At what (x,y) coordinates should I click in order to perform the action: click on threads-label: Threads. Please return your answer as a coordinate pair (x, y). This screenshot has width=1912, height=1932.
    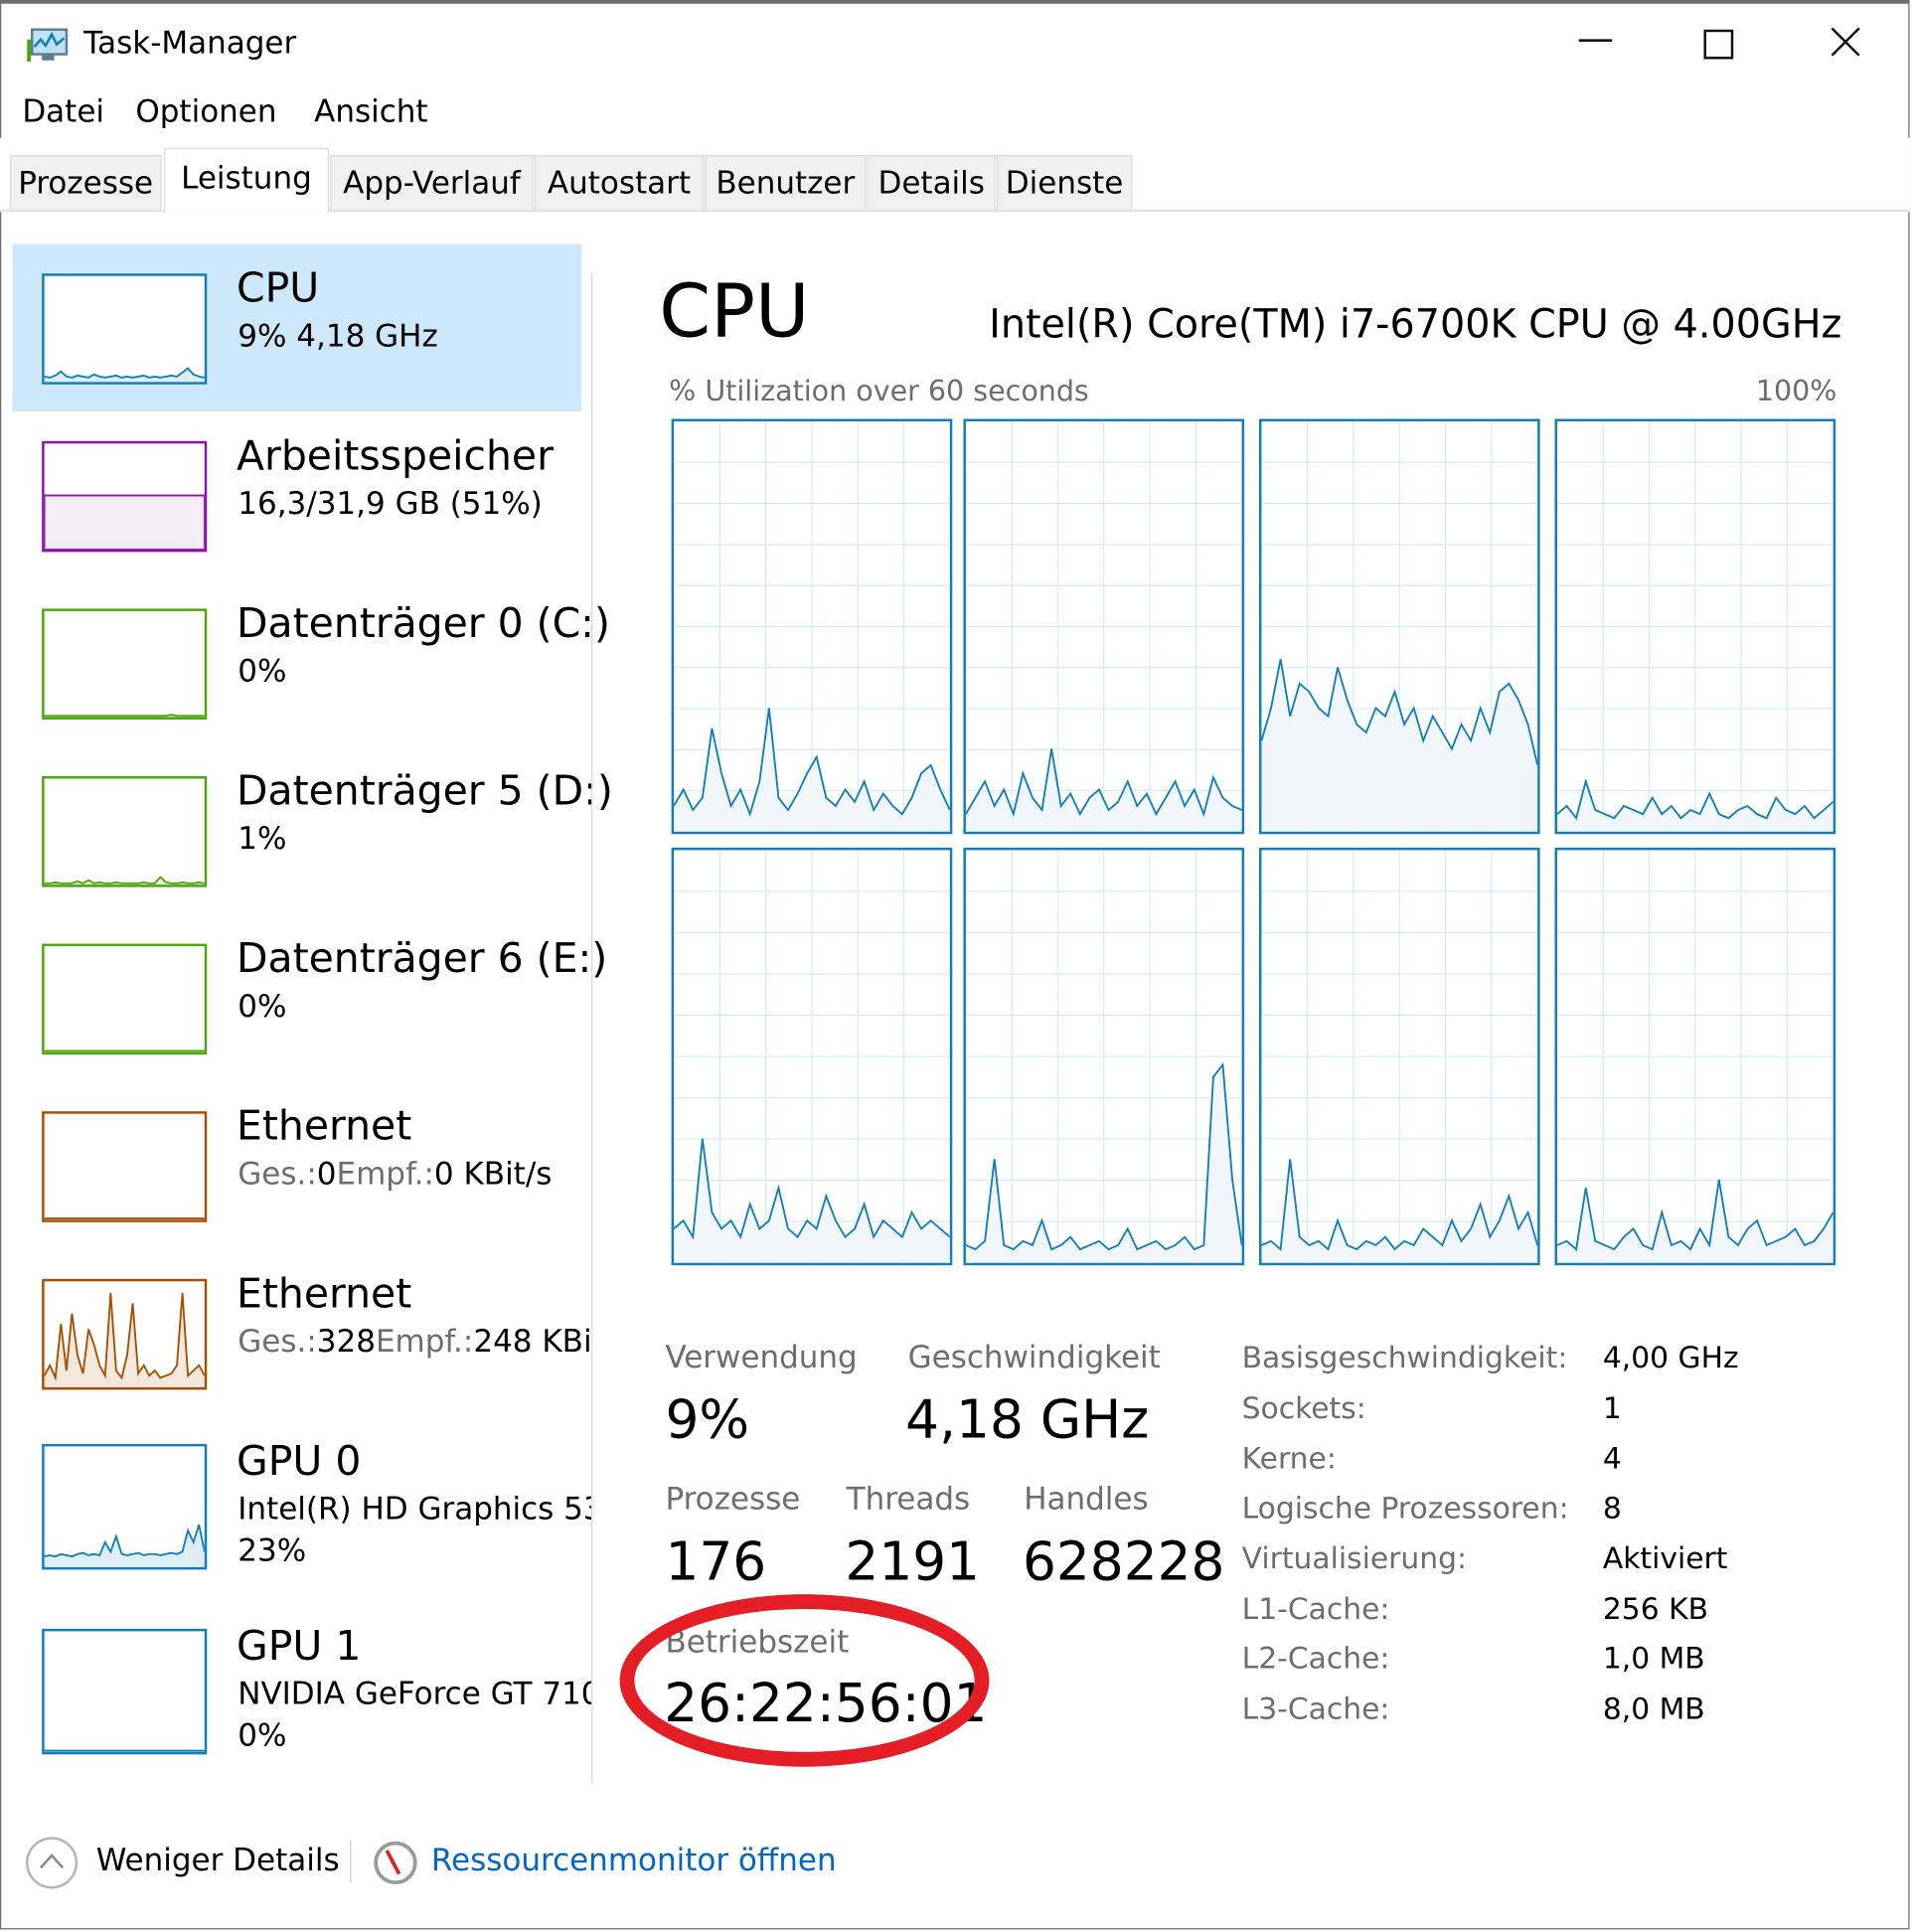
    Looking at the image, I should click on (908, 1499).